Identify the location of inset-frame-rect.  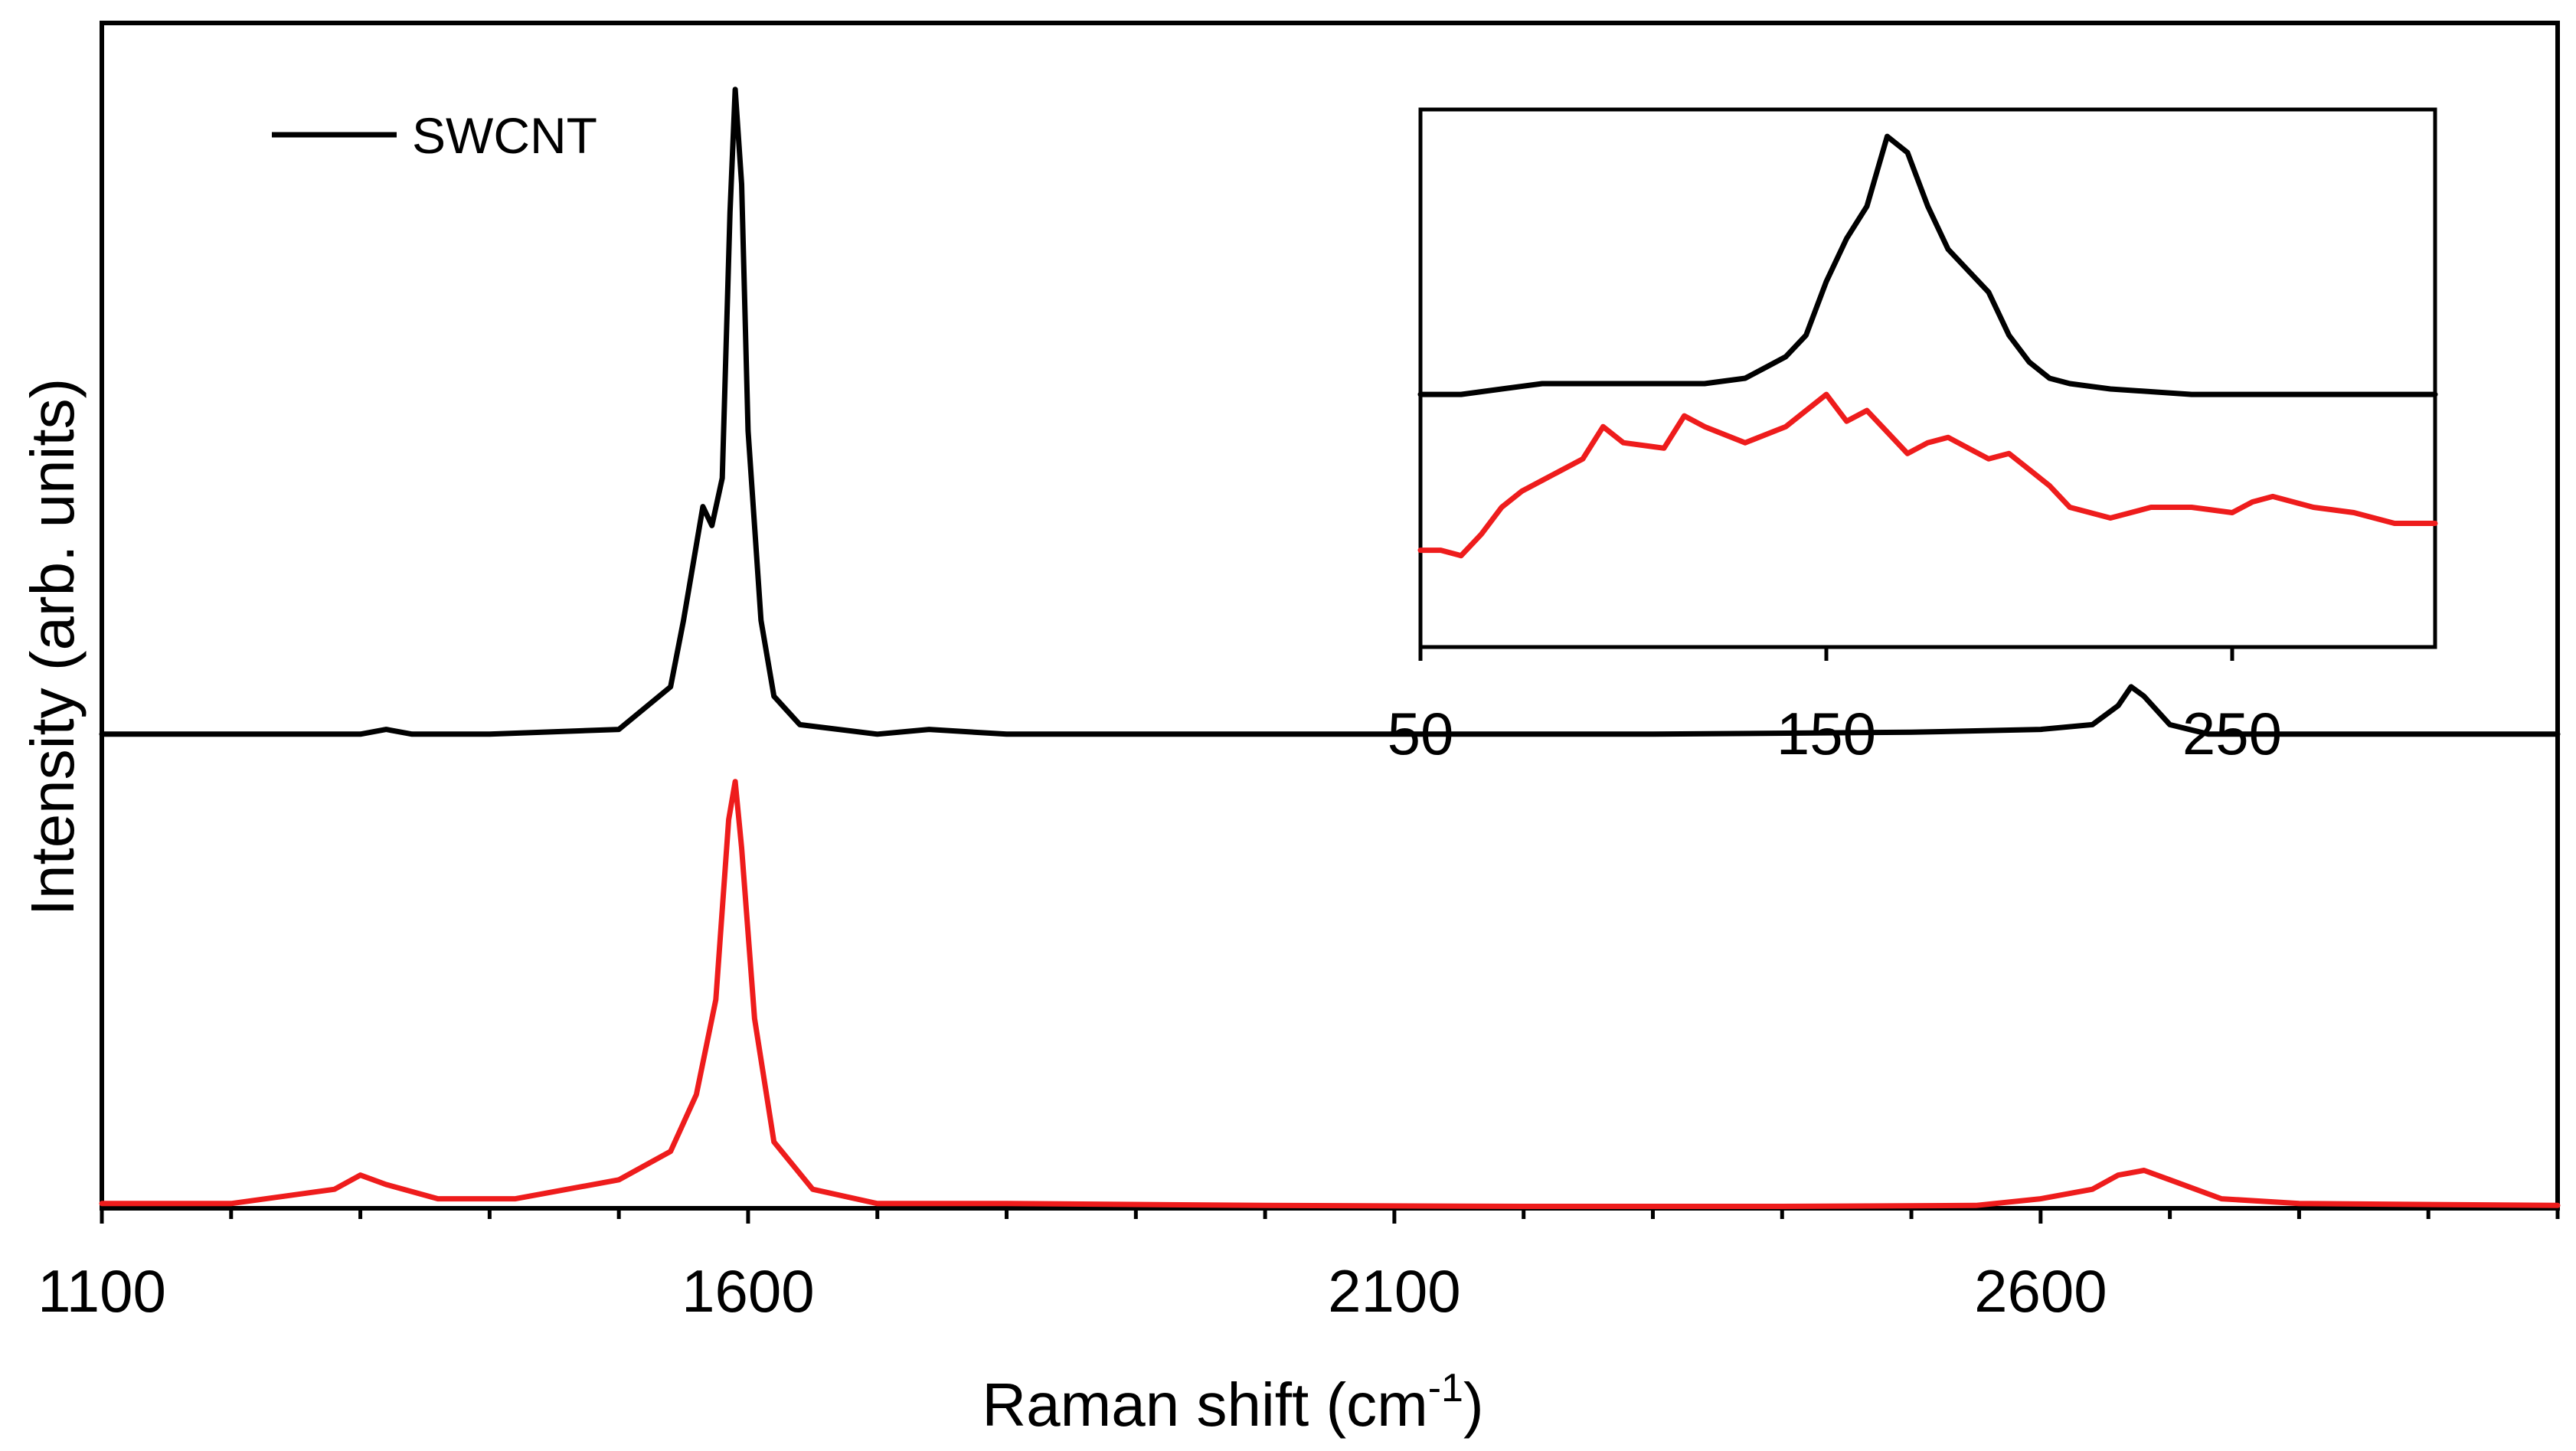
(1927, 378).